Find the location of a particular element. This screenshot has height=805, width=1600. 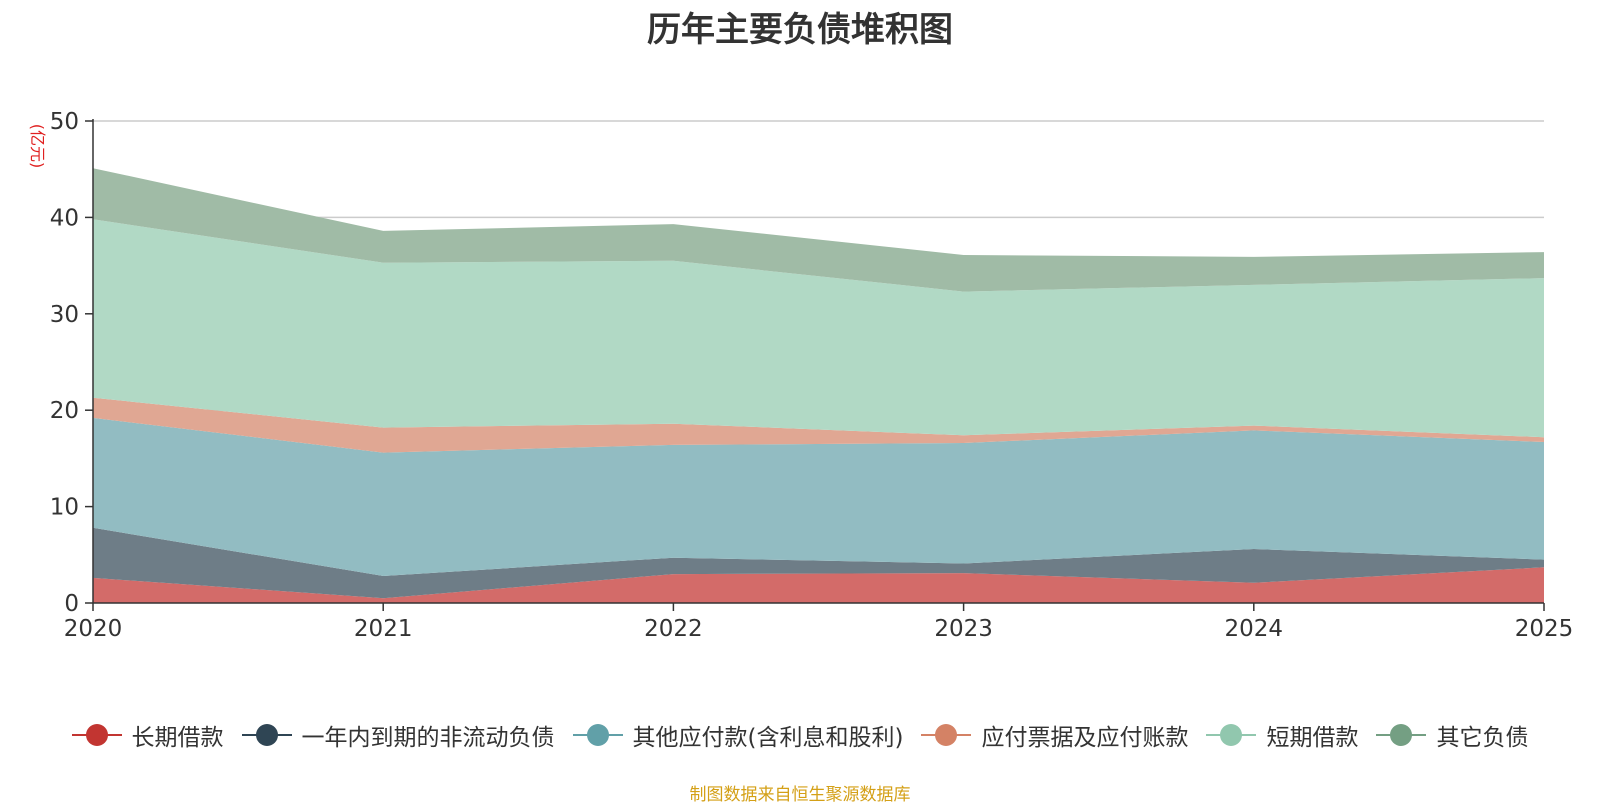

x-tick-label: 2021 is located at coordinates (383, 629).